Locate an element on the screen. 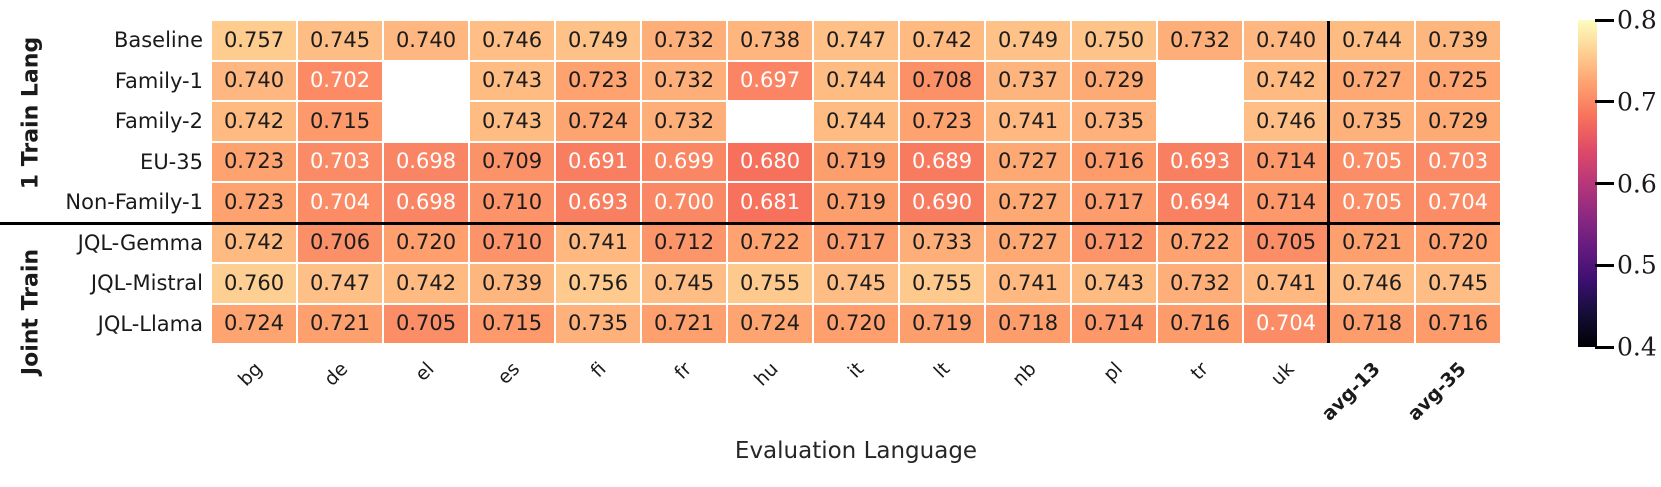 This screenshot has height=487, width=1661. avg-divider-line is located at coordinates (1328, 182).